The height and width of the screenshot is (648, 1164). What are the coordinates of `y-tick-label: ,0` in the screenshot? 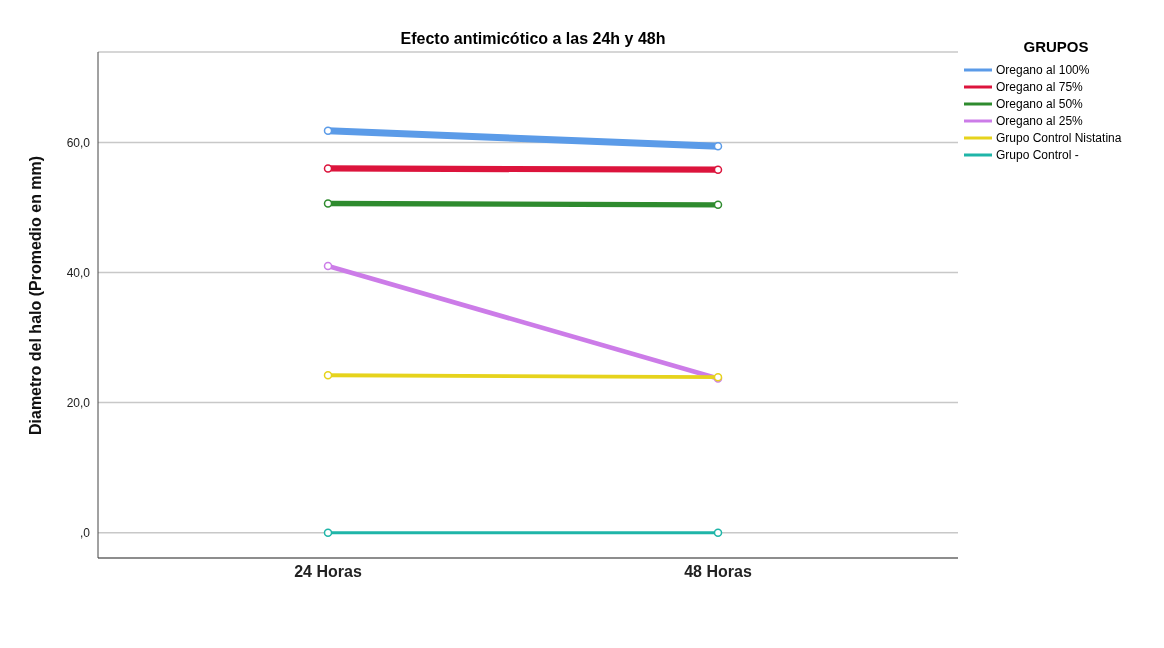 It's located at (85, 532).